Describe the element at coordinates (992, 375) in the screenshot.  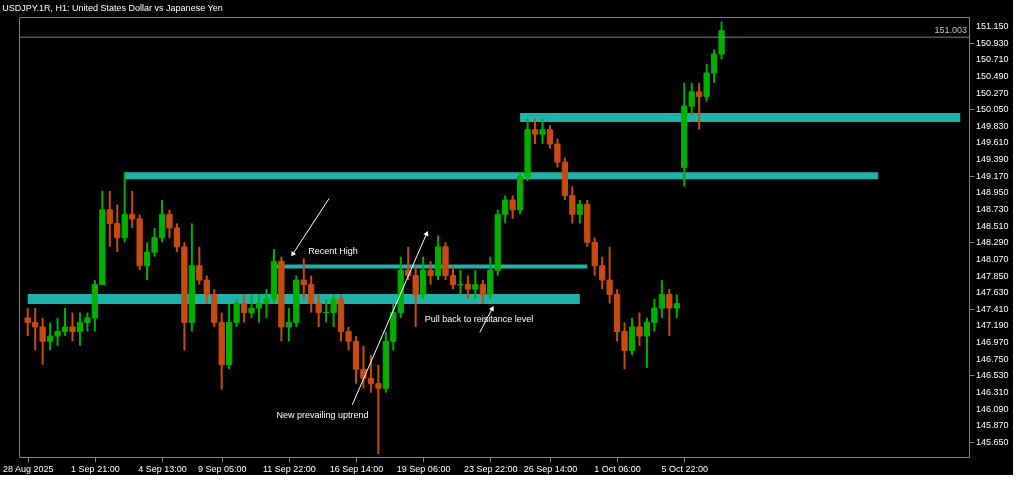
I see `y-tick-label: 146.530` at that location.